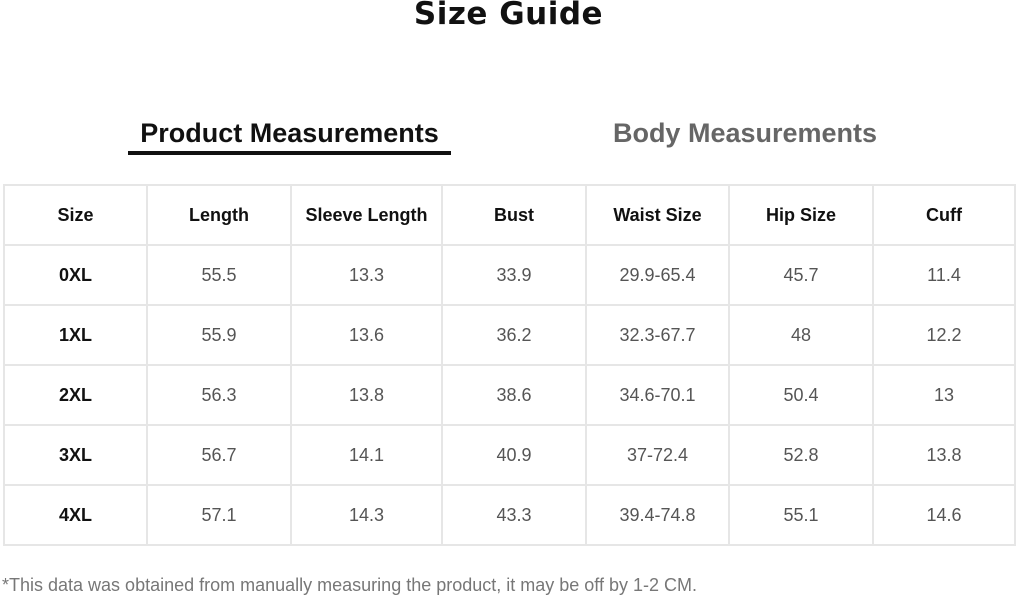 The height and width of the screenshot is (600, 1017). What do you see at coordinates (657, 215) in the screenshot?
I see `column-header: Waist Size` at bounding box center [657, 215].